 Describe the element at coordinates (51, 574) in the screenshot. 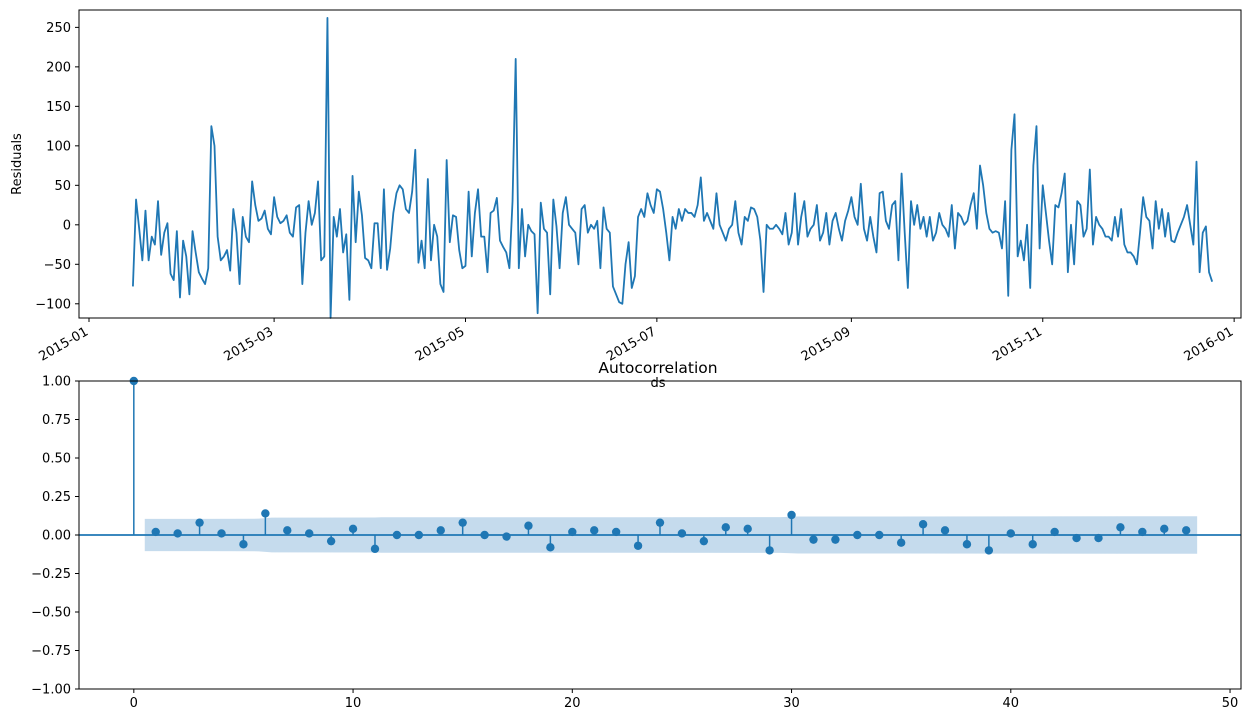

I see `y-tick-label: −0.25` at that location.